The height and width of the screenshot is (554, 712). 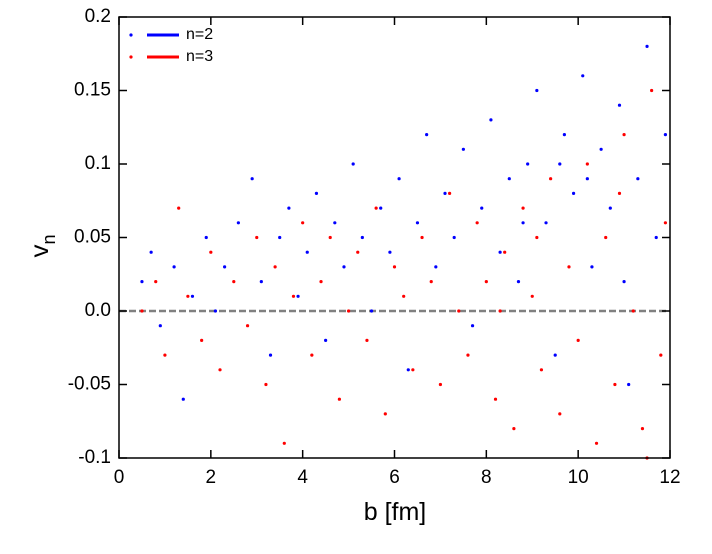 What do you see at coordinates (39, 251) in the screenshot?
I see `y-label-main: v` at bounding box center [39, 251].